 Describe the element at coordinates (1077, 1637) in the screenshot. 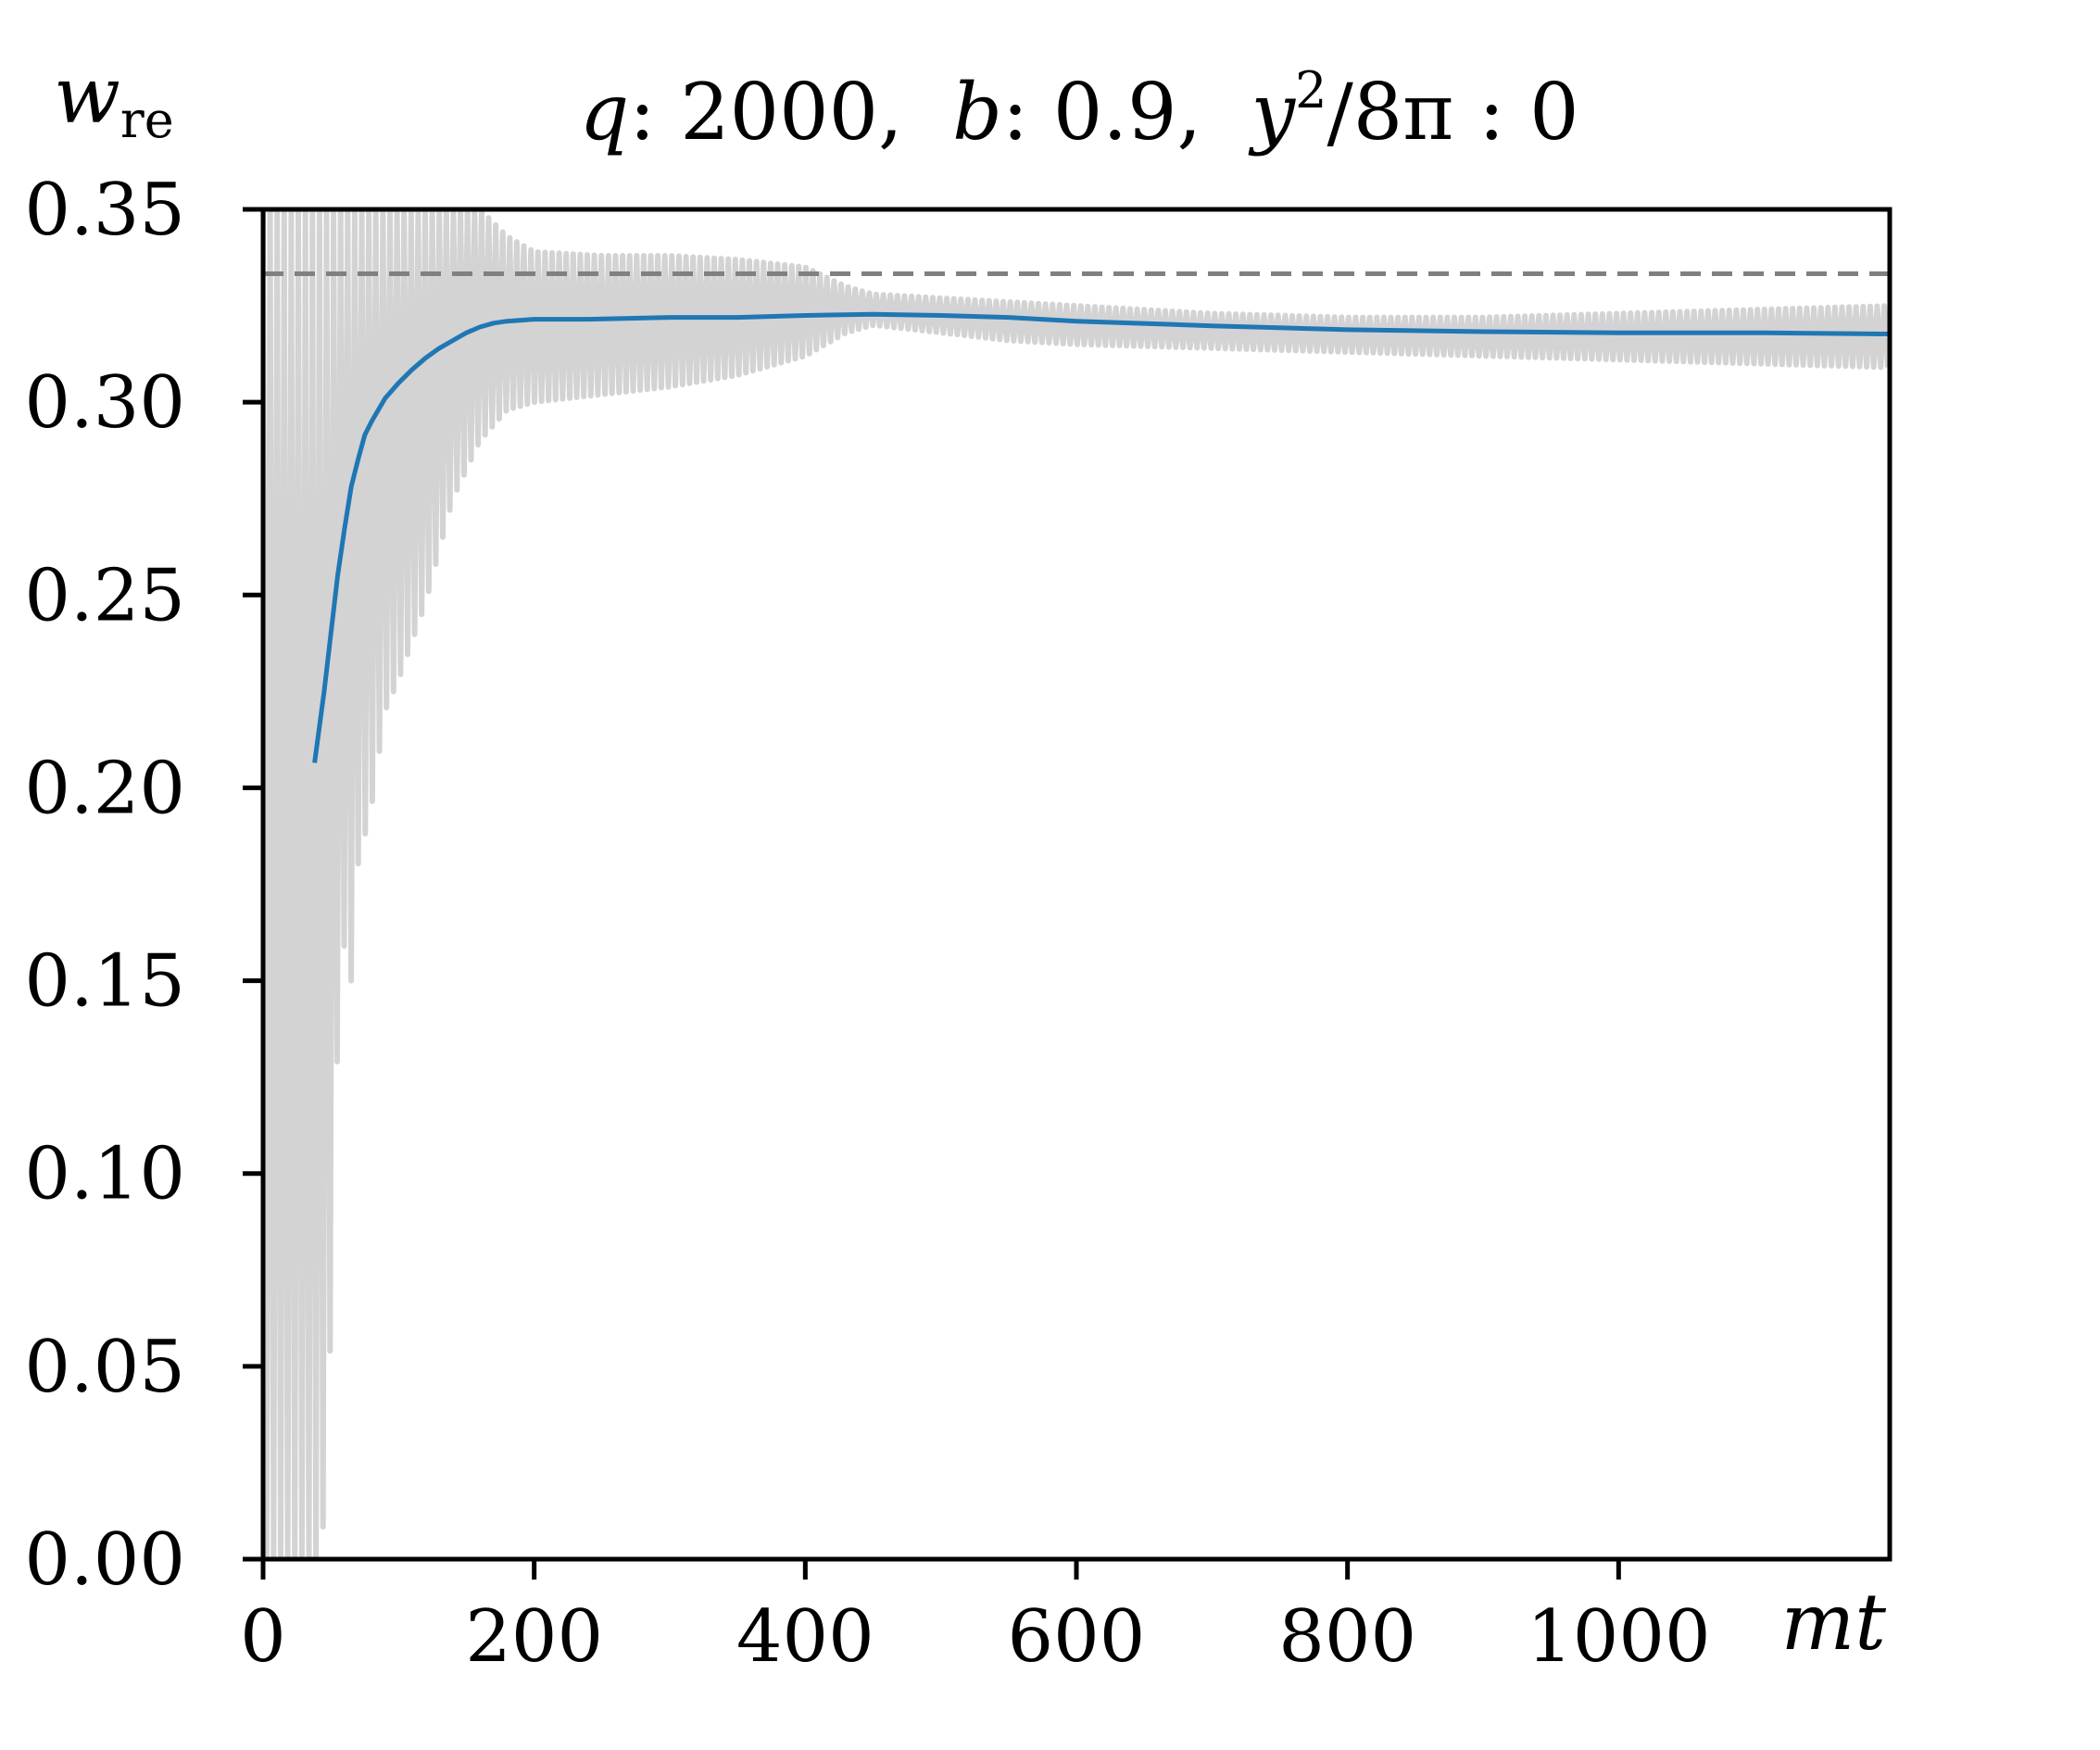

I see `x-tick-label: 600` at that location.